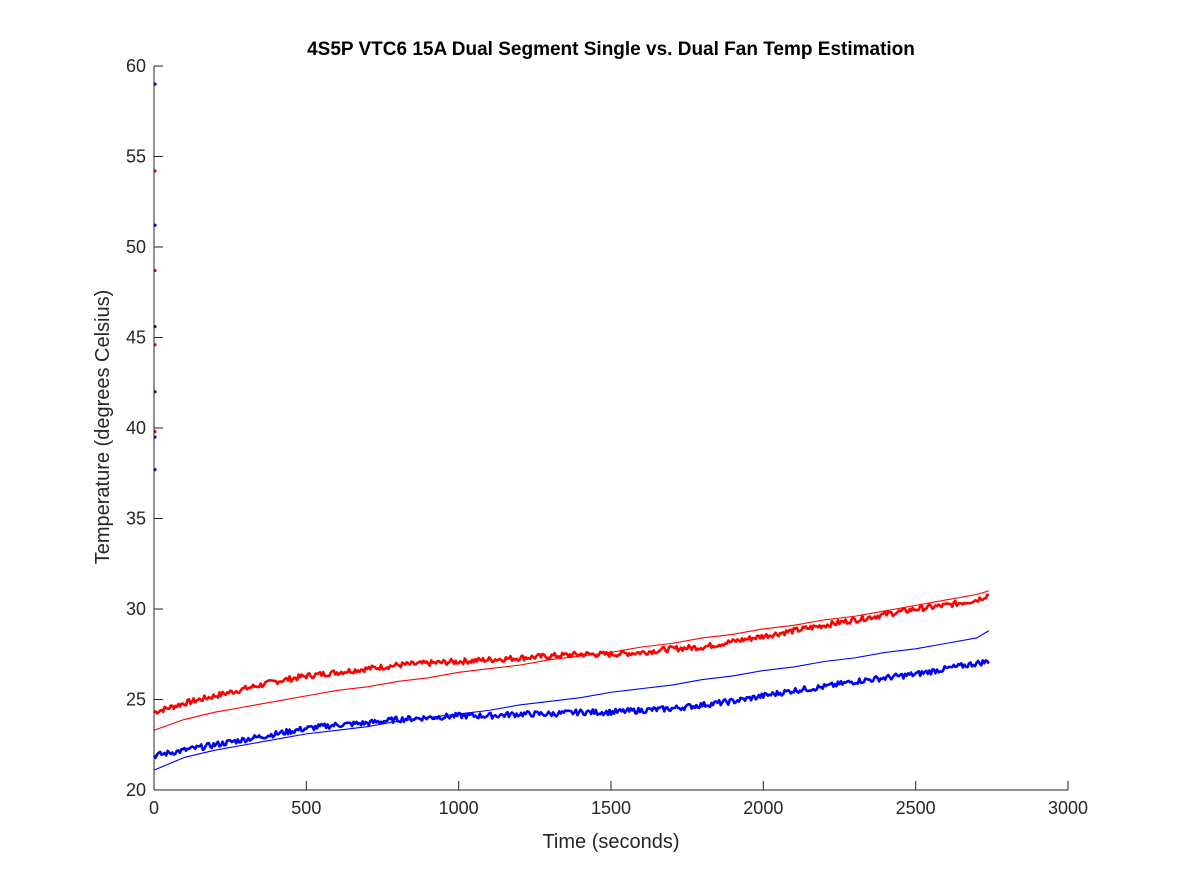 Image resolution: width=1181 pixels, height=886 pixels. What do you see at coordinates (136, 247) in the screenshot?
I see `y-tick-label: 50` at bounding box center [136, 247].